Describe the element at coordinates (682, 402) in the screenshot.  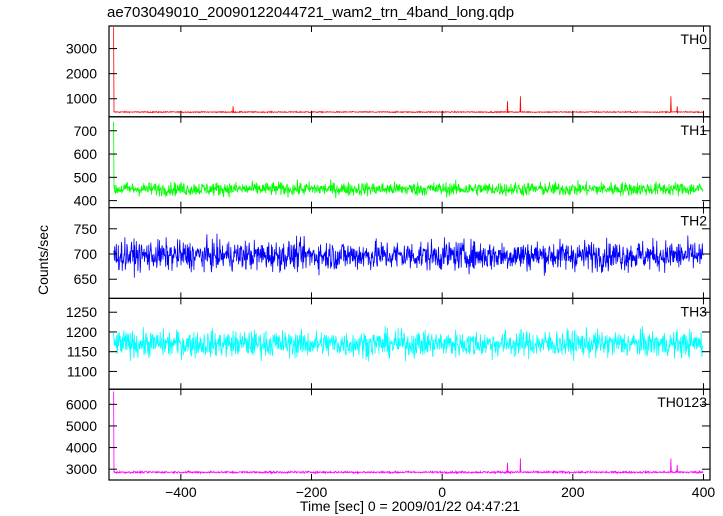
I see `panel-label: TH0123` at that location.